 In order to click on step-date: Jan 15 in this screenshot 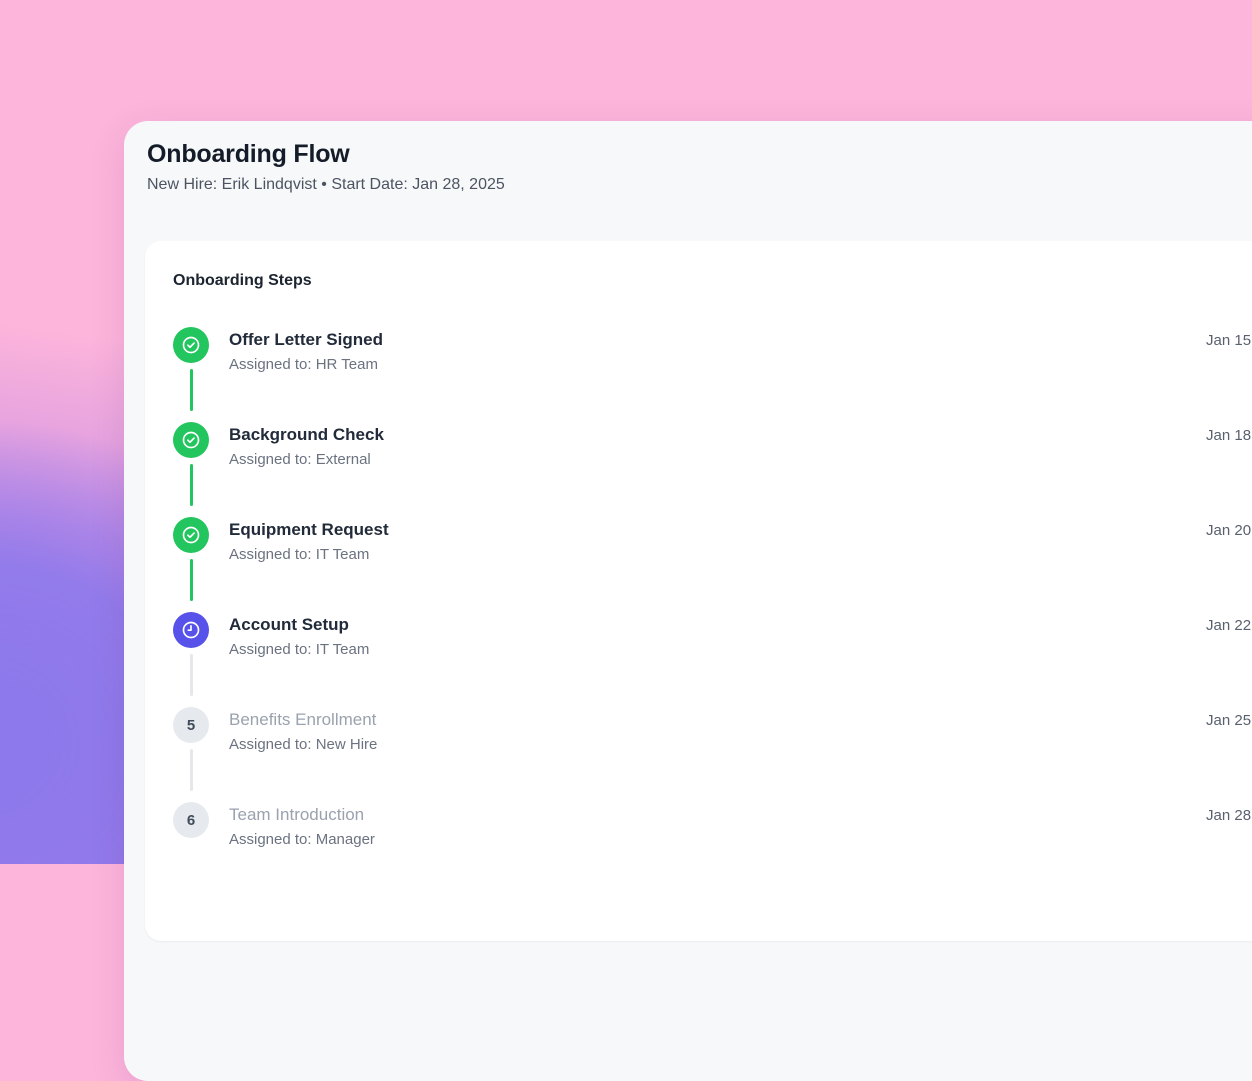, I will do `click(1229, 340)`.